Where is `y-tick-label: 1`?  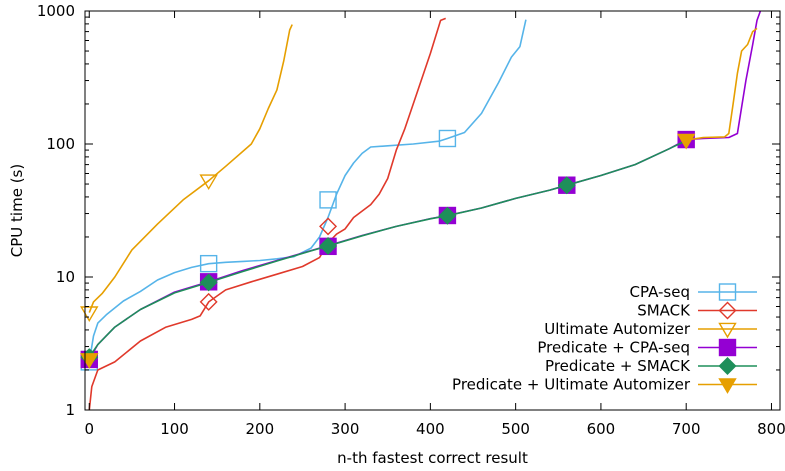 y-tick-label: 1 is located at coordinates (70, 410).